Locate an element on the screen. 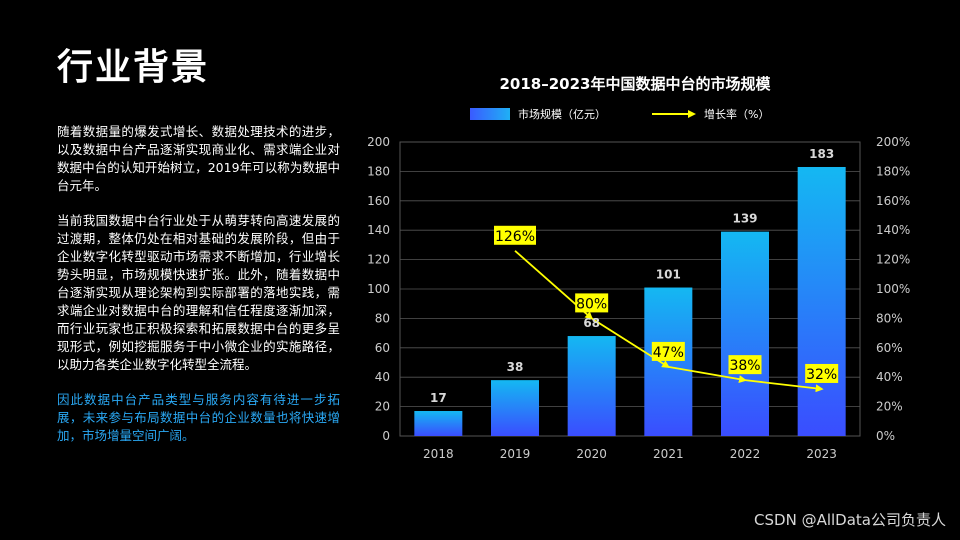 Image resolution: width=960 pixels, height=540 pixels. y-left-tick-label: 120 is located at coordinates (378, 260).